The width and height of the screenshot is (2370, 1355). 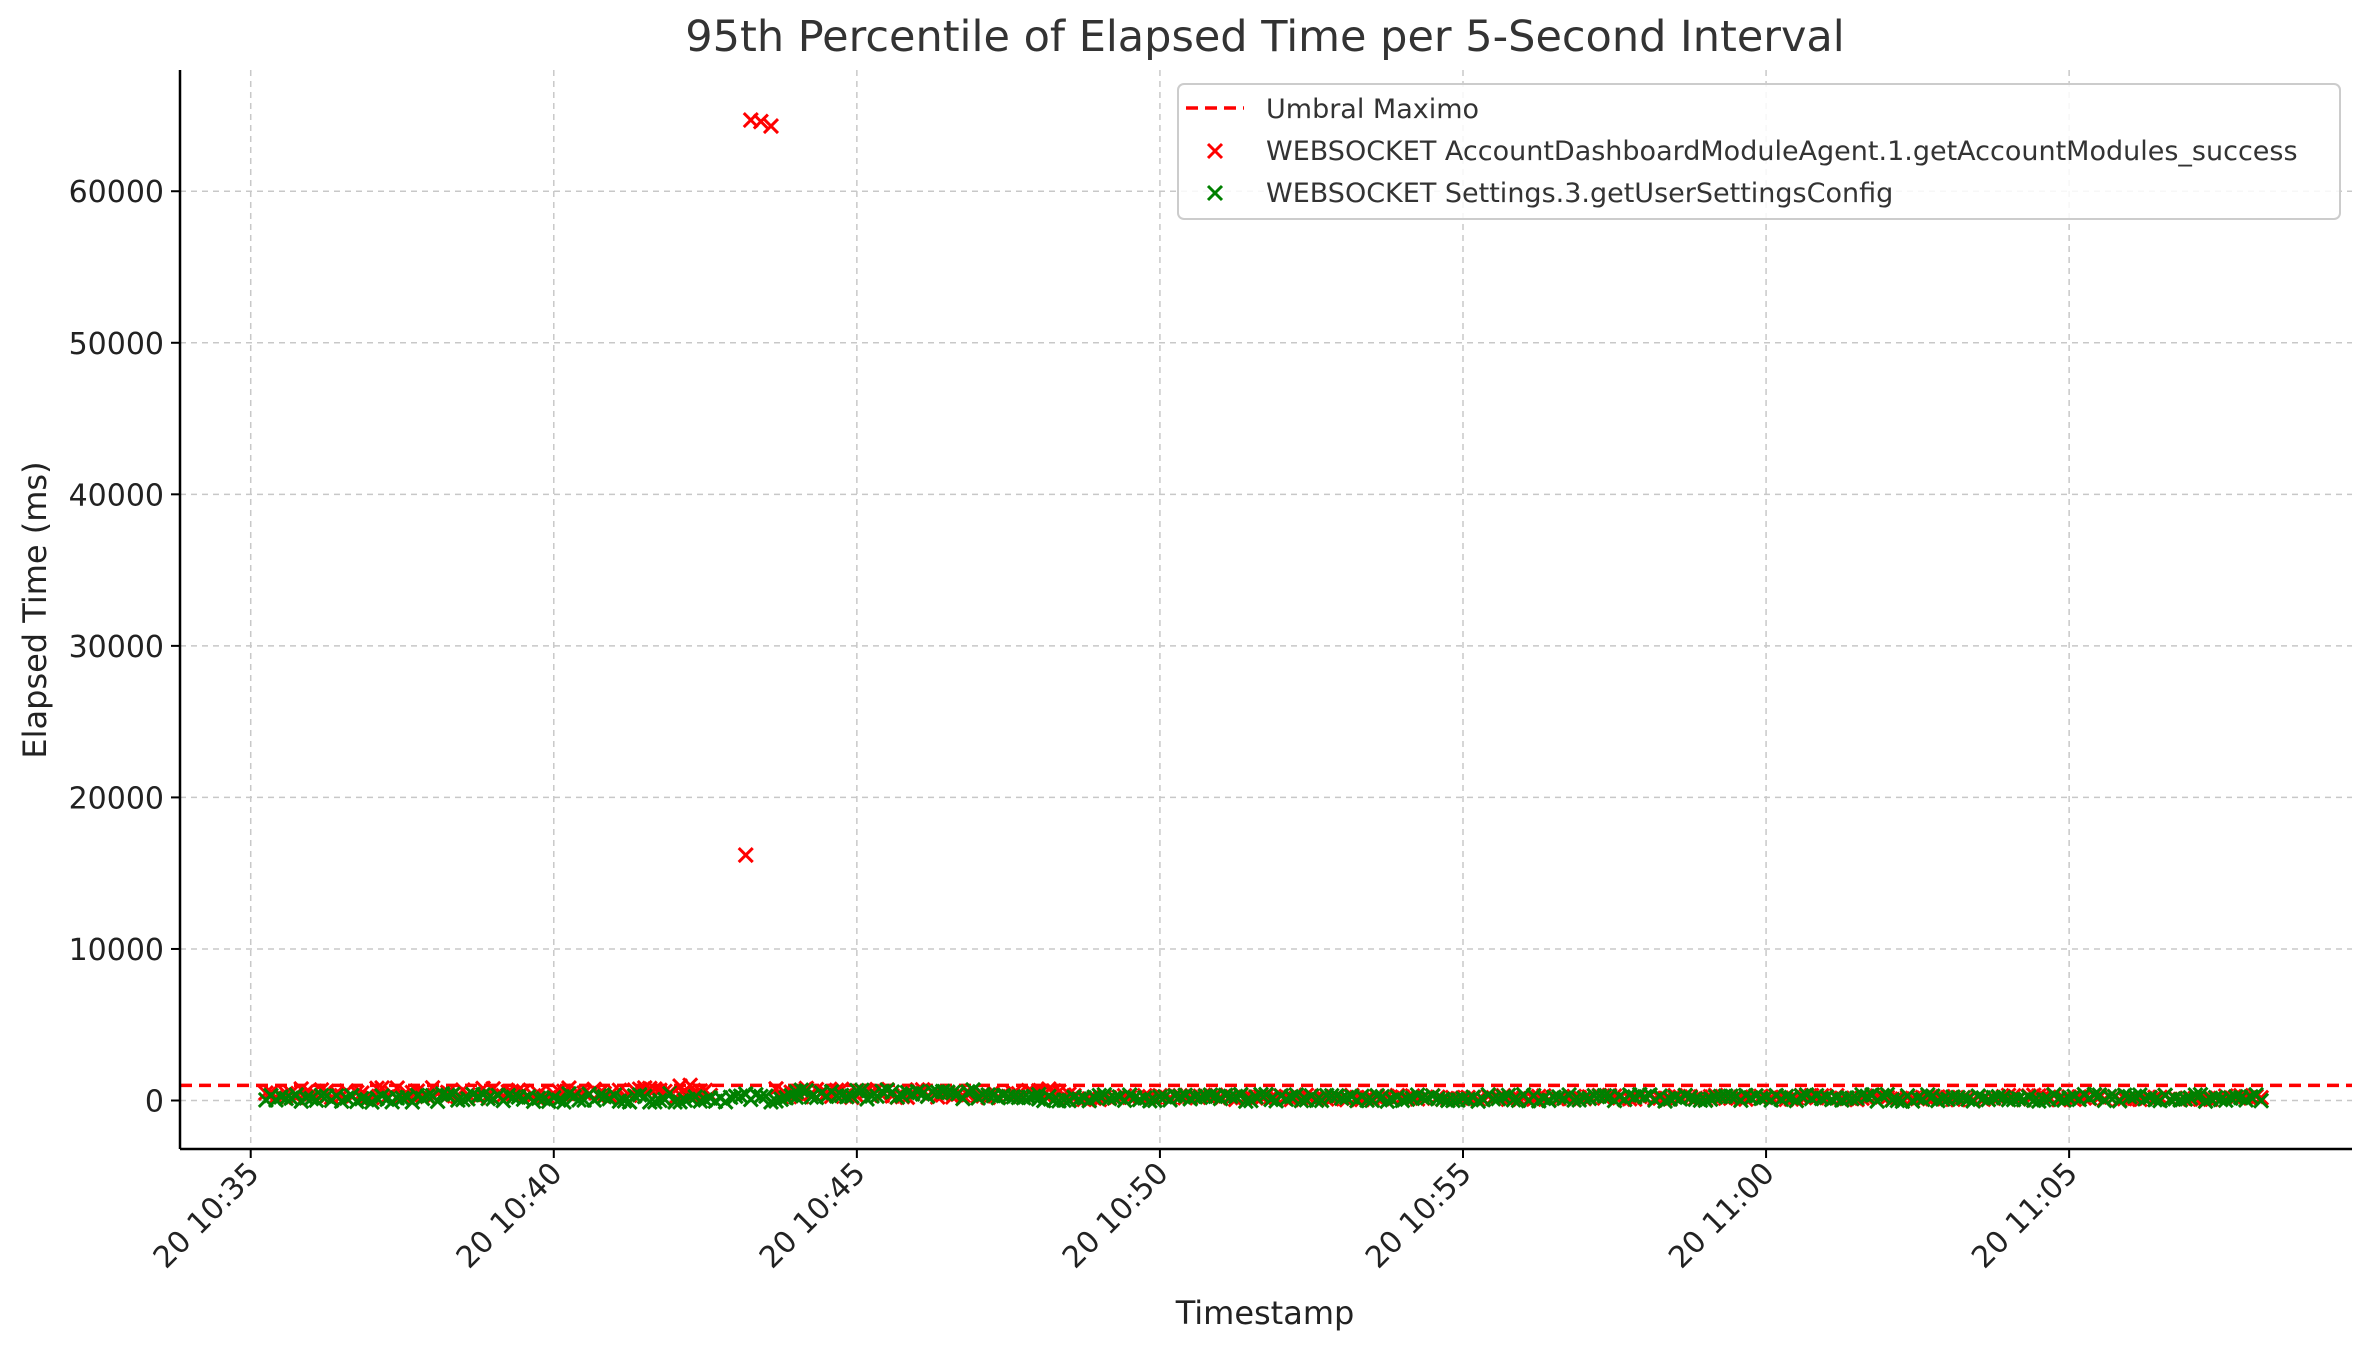 What do you see at coordinates (1116, 1216) in the screenshot?
I see `x-tick-label: 20 10:50` at bounding box center [1116, 1216].